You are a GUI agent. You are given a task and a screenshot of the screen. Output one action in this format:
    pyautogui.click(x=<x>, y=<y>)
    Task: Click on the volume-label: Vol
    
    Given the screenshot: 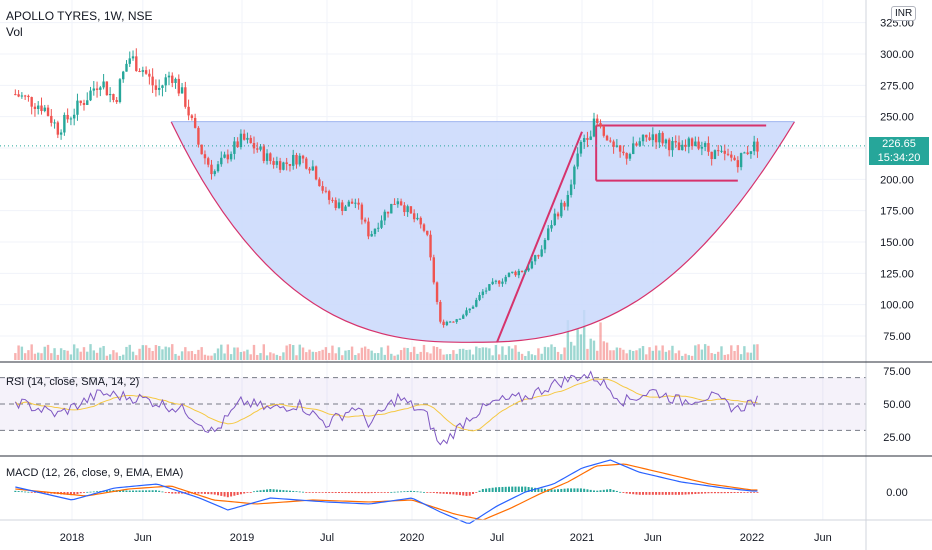 What is the action you would take?
    pyautogui.click(x=14, y=32)
    